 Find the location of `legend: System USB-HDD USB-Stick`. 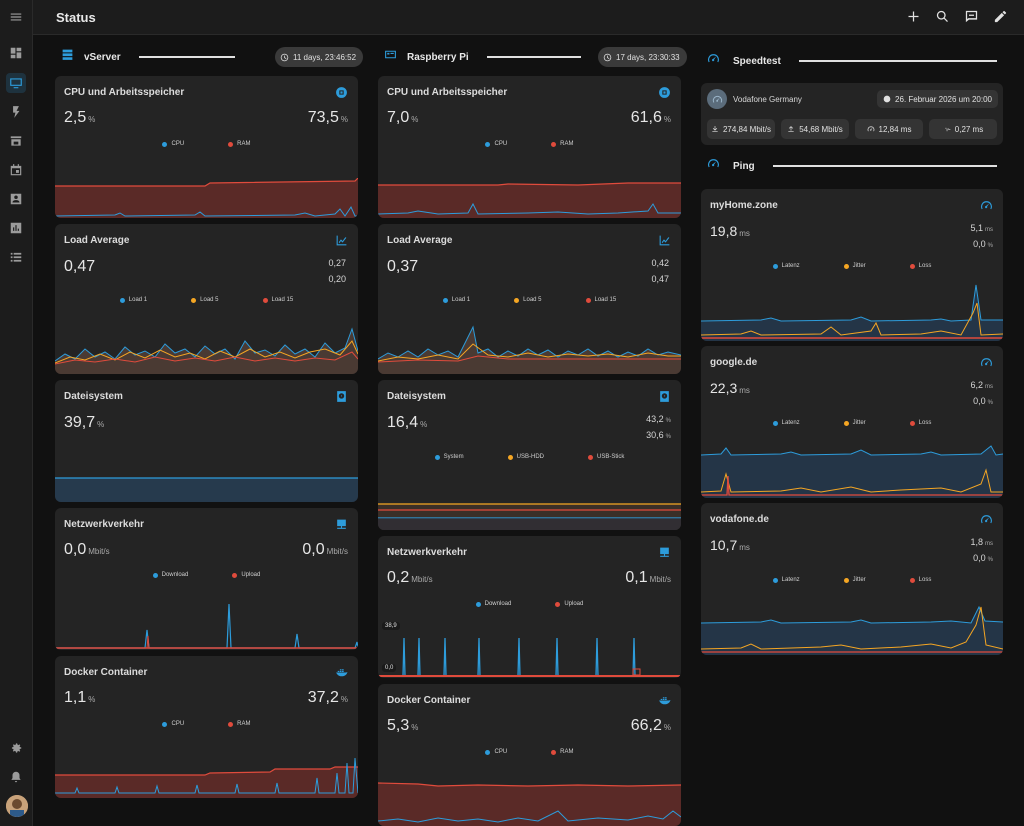

legend: System USB-HDD USB-Stick is located at coordinates (529, 457).